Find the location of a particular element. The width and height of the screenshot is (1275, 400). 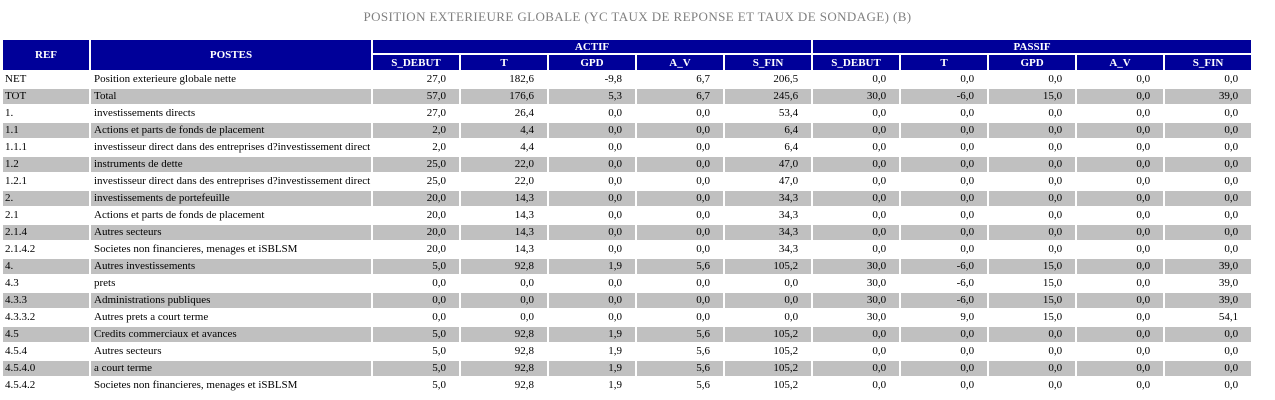

row-poste: investissements de portefeuille is located at coordinates (231, 198).